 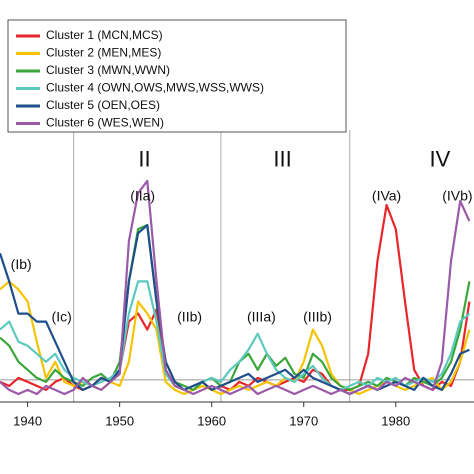 I want to click on annotation: IV, so click(x=440, y=159).